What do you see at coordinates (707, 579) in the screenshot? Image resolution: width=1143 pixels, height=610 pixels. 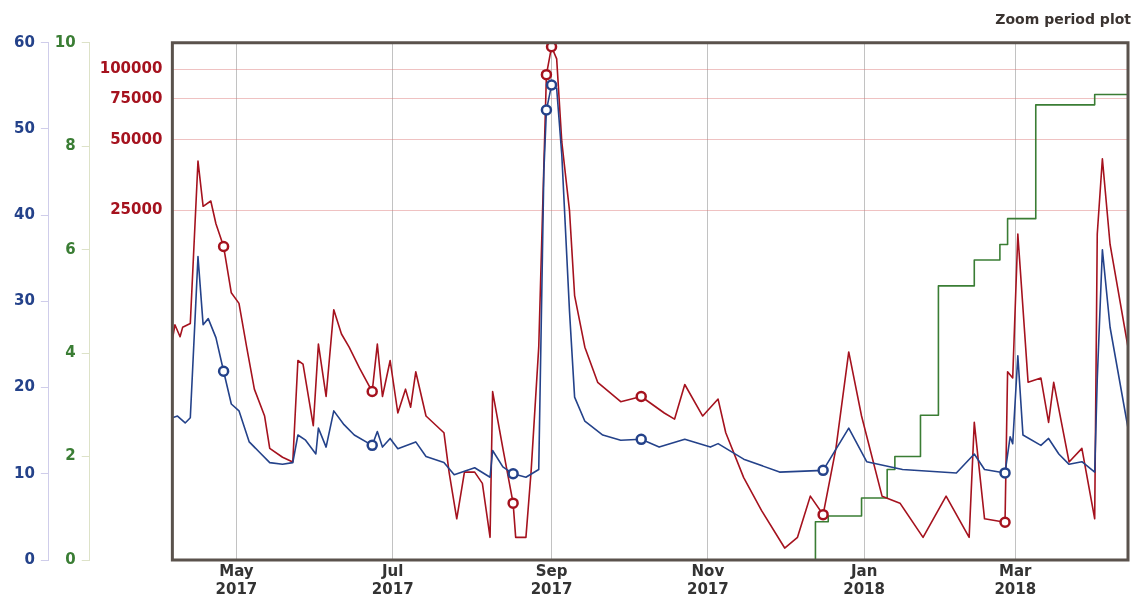 I see `x-tick-label: Nov 2017` at bounding box center [707, 579].